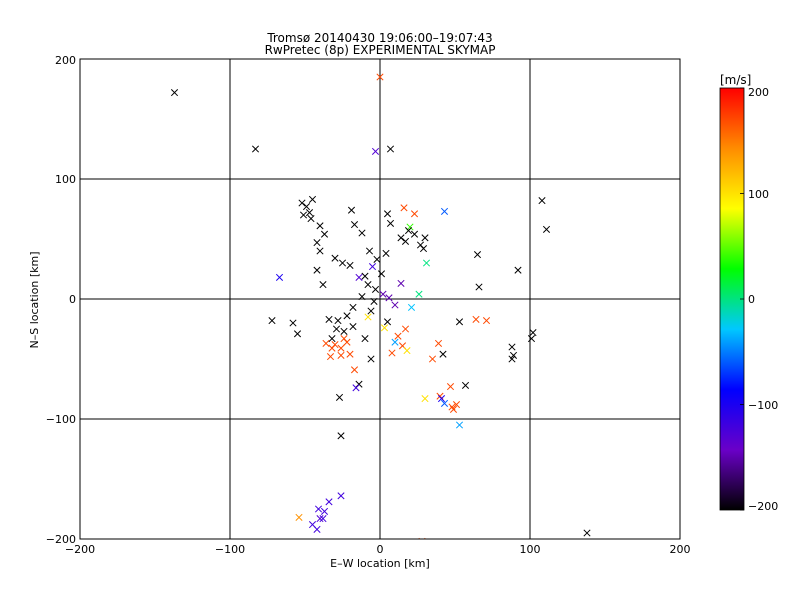 This screenshot has height=600, width=800. I want to click on colorbar: [m/s] −200 −100 0 100 200, so click(748, 293).